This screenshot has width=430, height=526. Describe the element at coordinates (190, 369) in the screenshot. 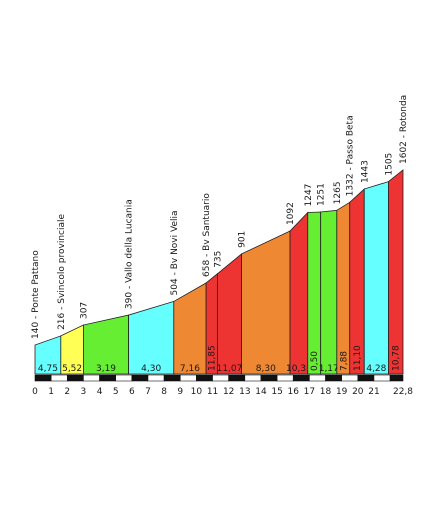

I see `segment-gradient-label: 7,16` at that location.